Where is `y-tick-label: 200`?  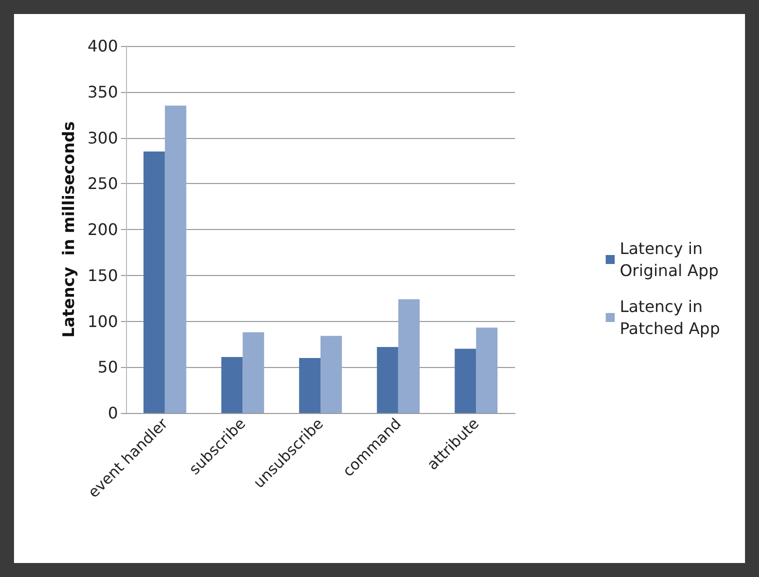 y-tick-label: 200 is located at coordinates (102, 229).